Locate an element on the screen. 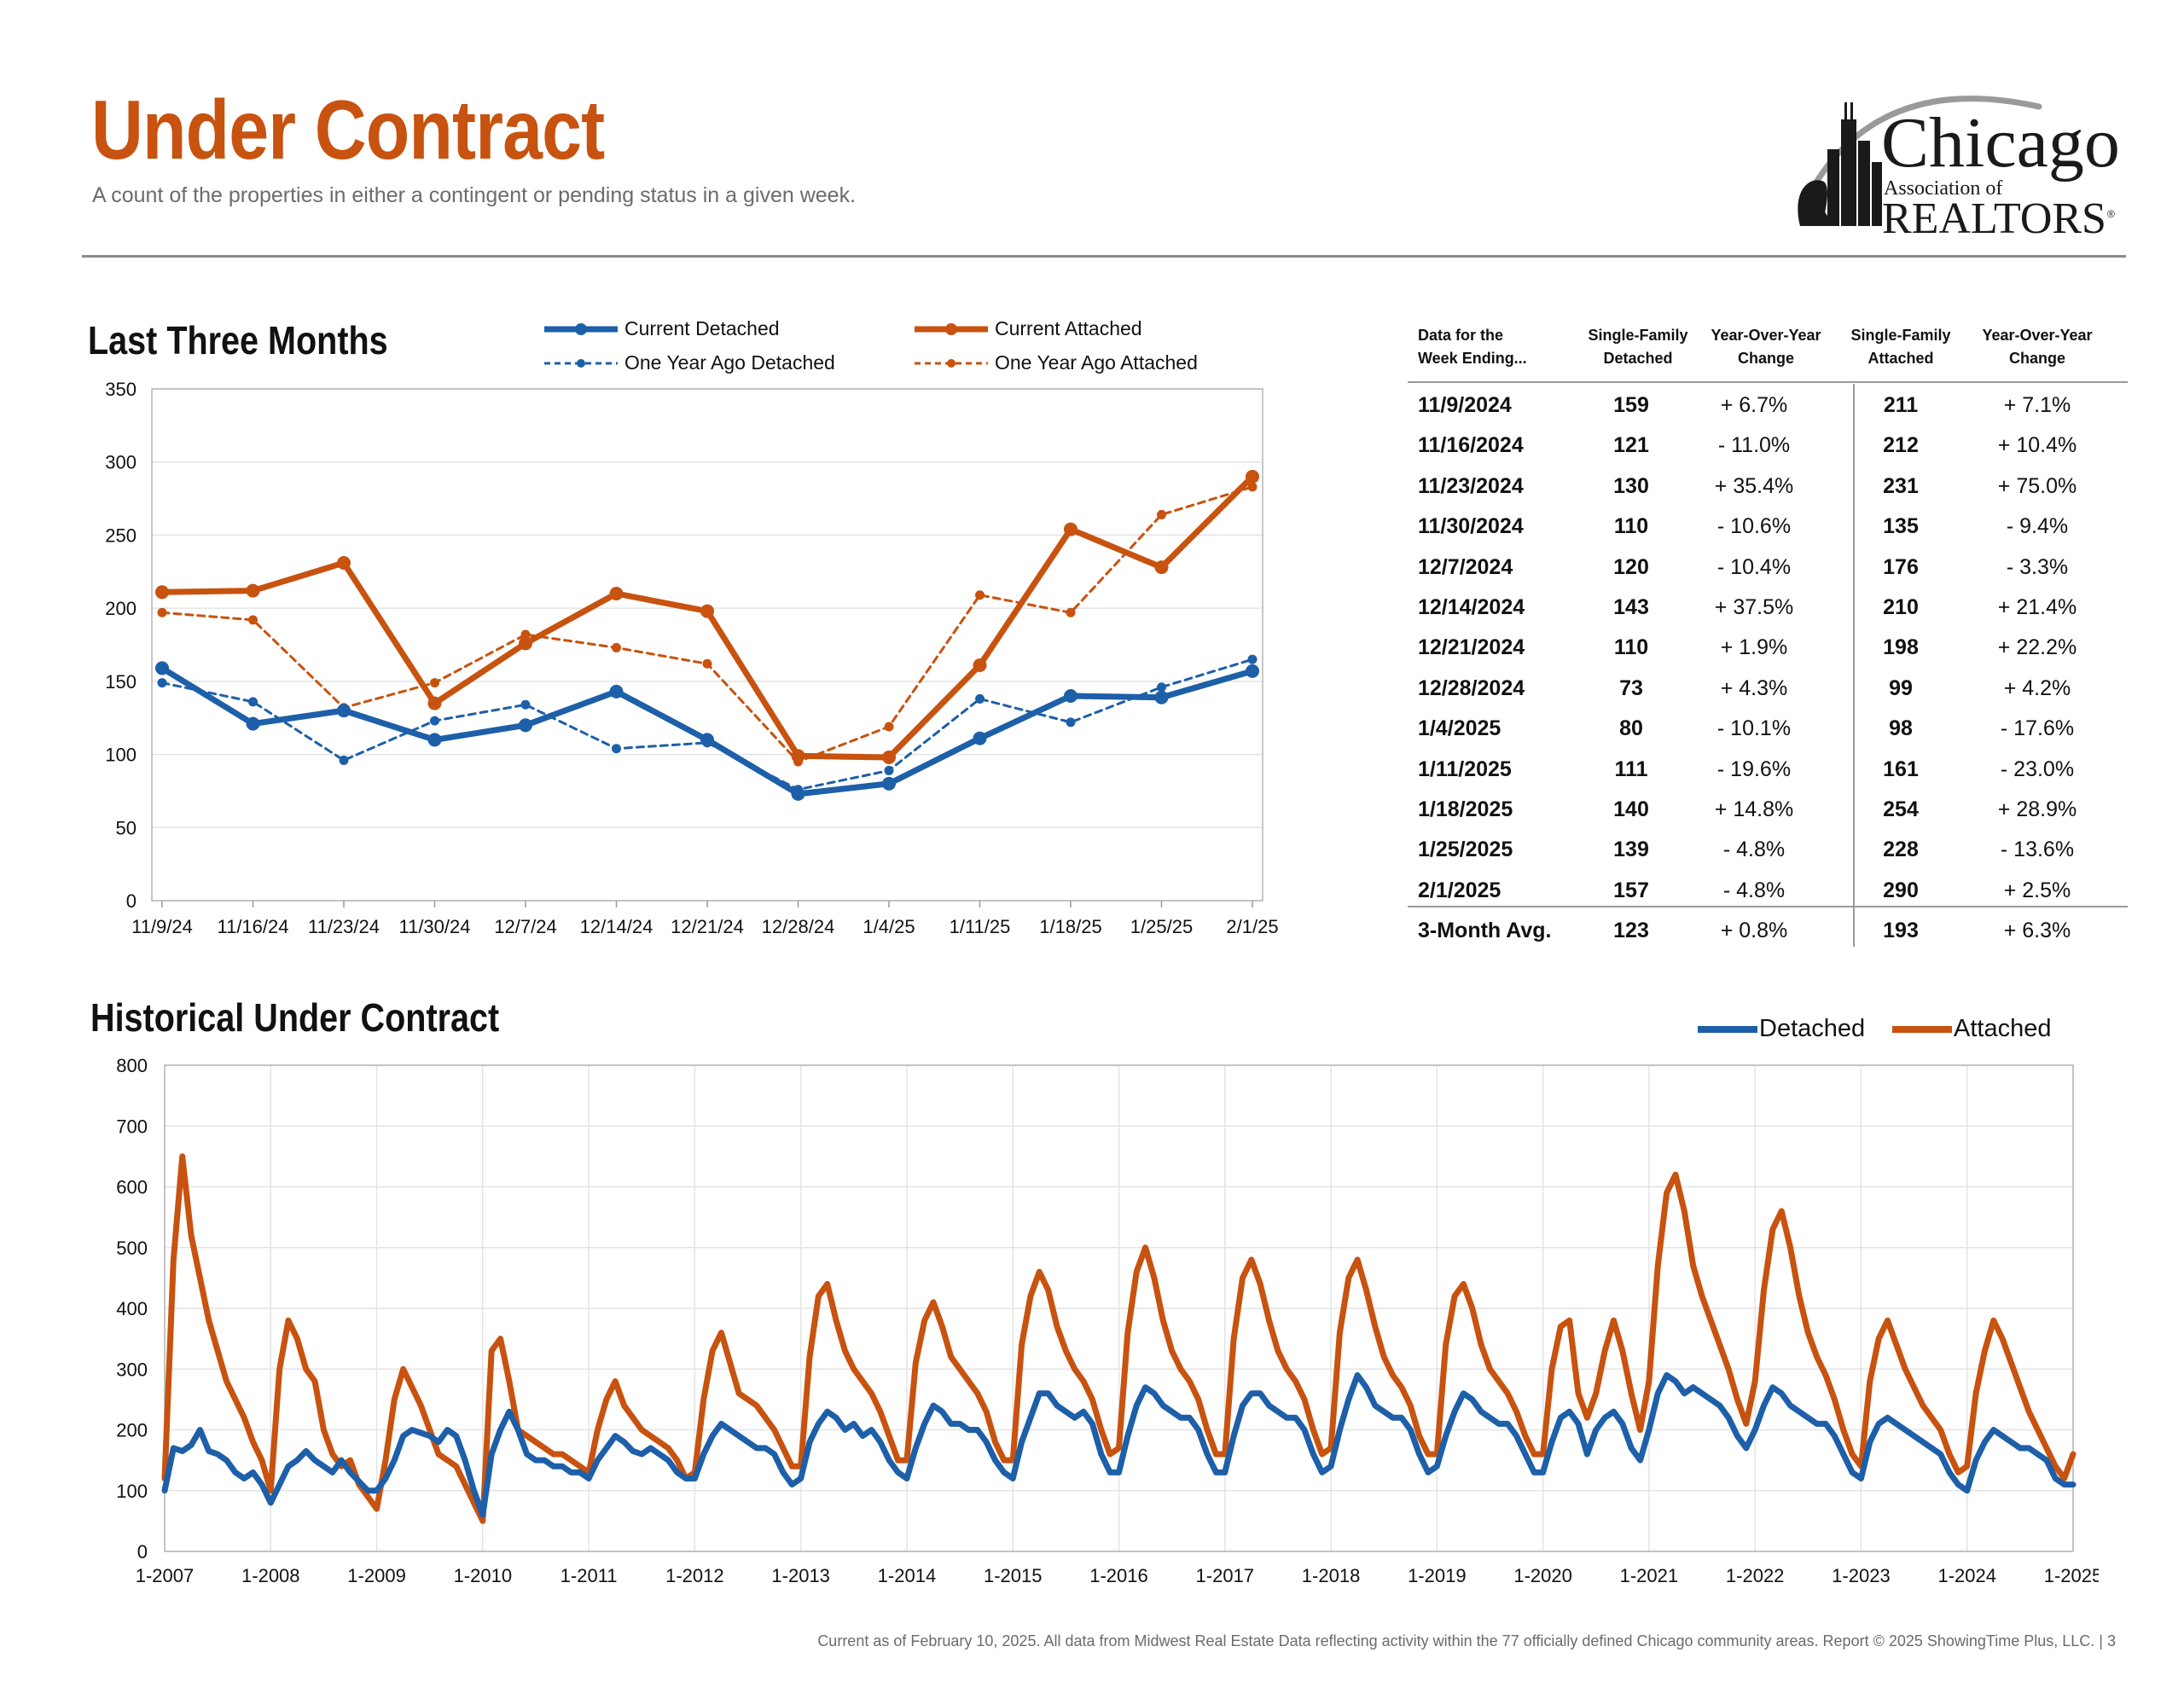  y-tick-label: 700 is located at coordinates (132, 1126).